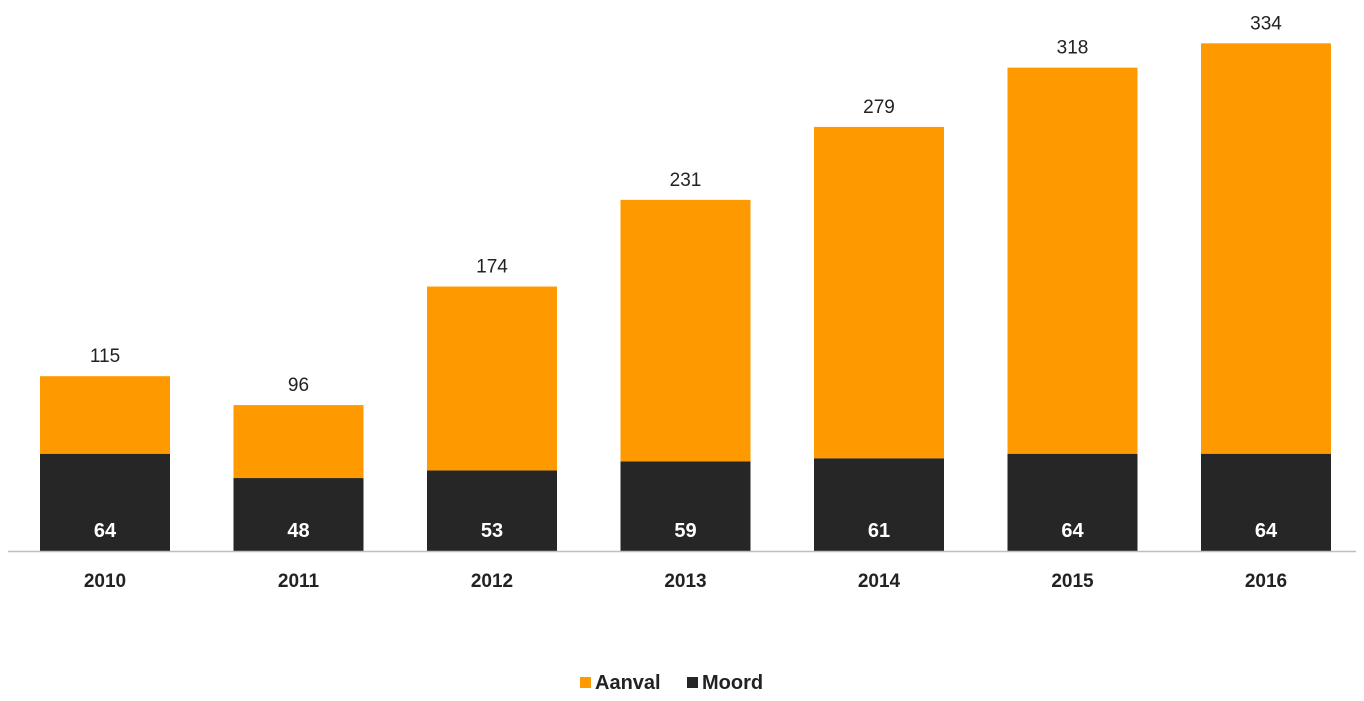  What do you see at coordinates (105, 502) in the screenshot?
I see `bar-moord-2010` at bounding box center [105, 502].